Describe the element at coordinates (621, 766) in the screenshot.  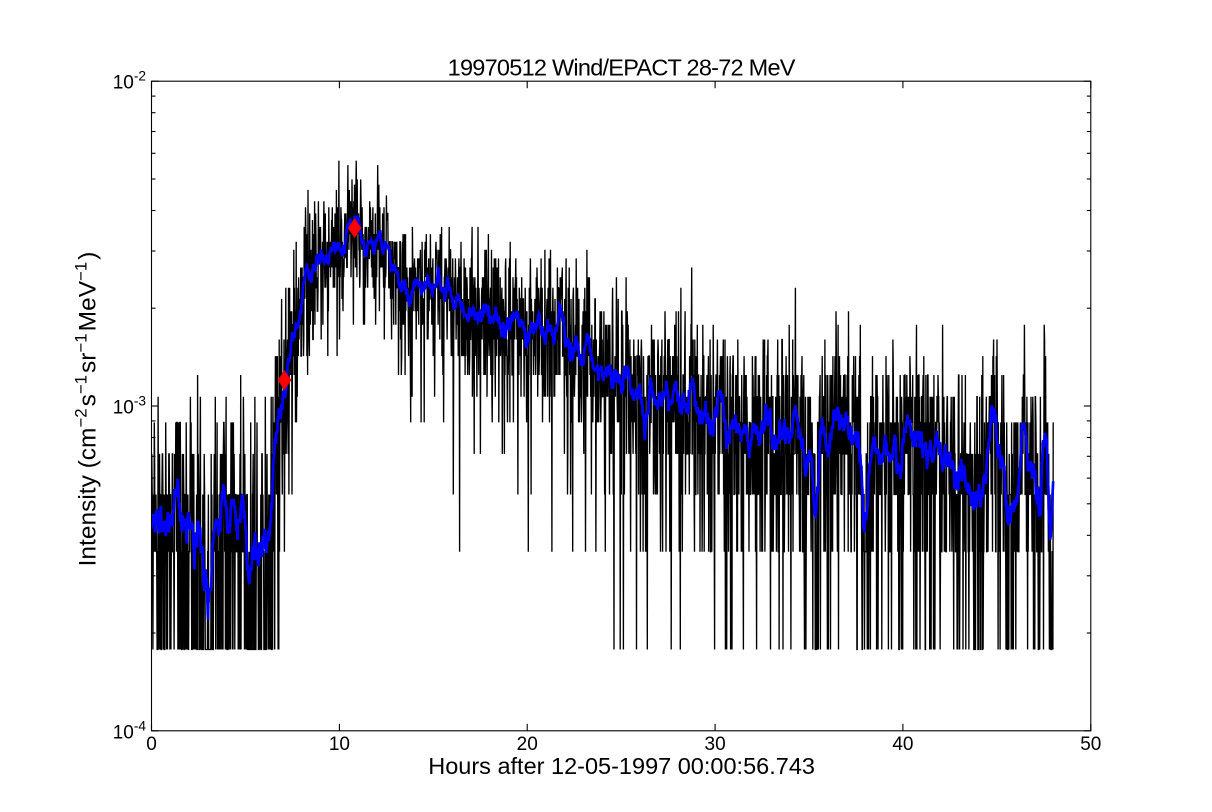
I see `svg-text:Hours after 12-05-1997 00:00:5: Hours after 12-05-1997 00:00:56.743` at that location.